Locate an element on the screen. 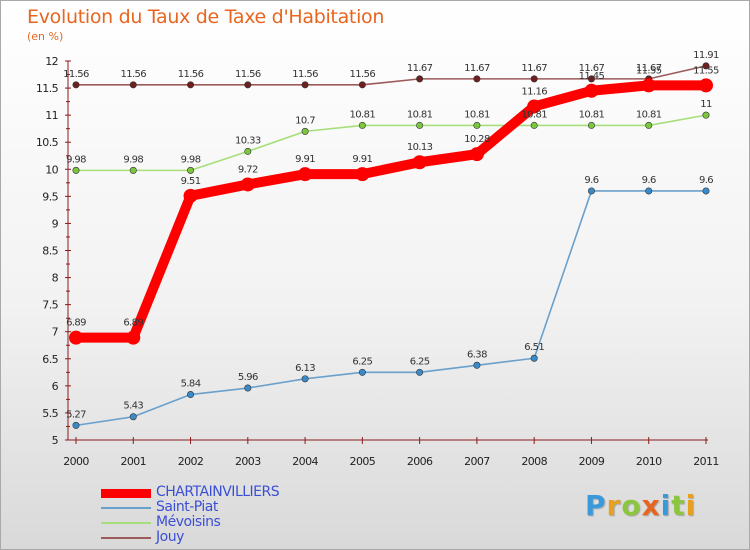 The height and width of the screenshot is (550, 750). x-tick-label: 2002 is located at coordinates (191, 461).